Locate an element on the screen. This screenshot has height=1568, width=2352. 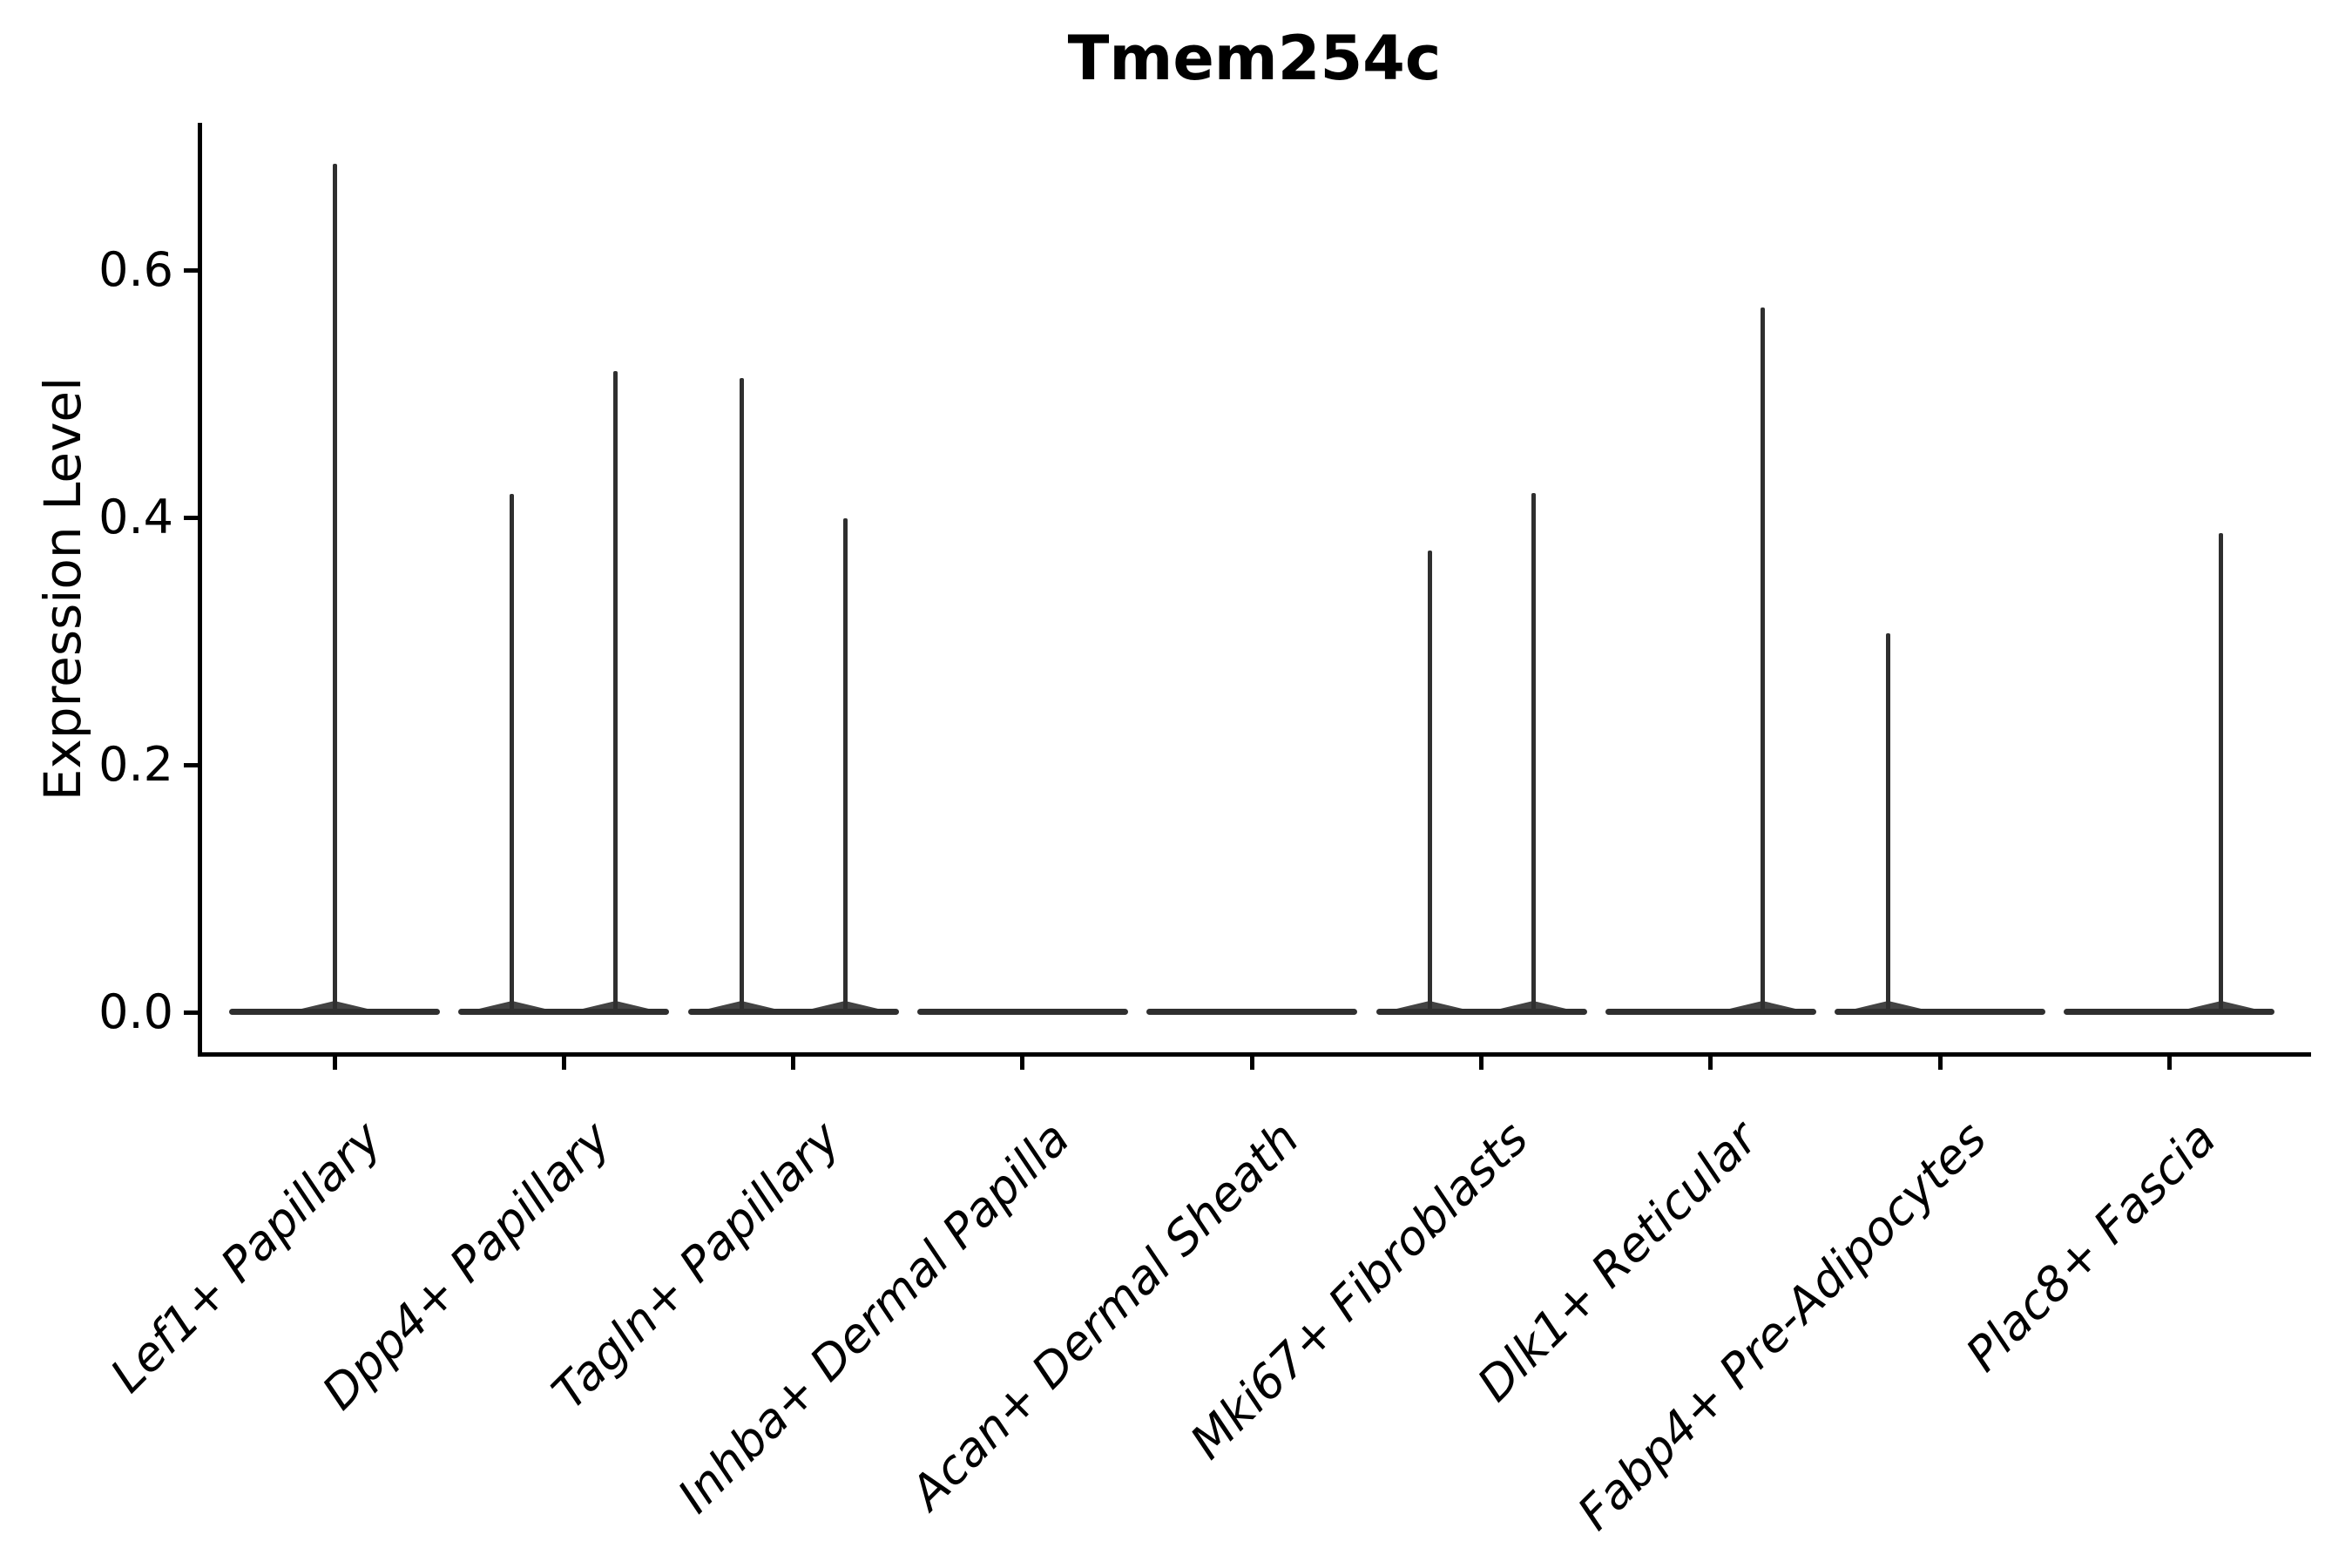
chart-title: Tmem254c is located at coordinates (1254, 58).